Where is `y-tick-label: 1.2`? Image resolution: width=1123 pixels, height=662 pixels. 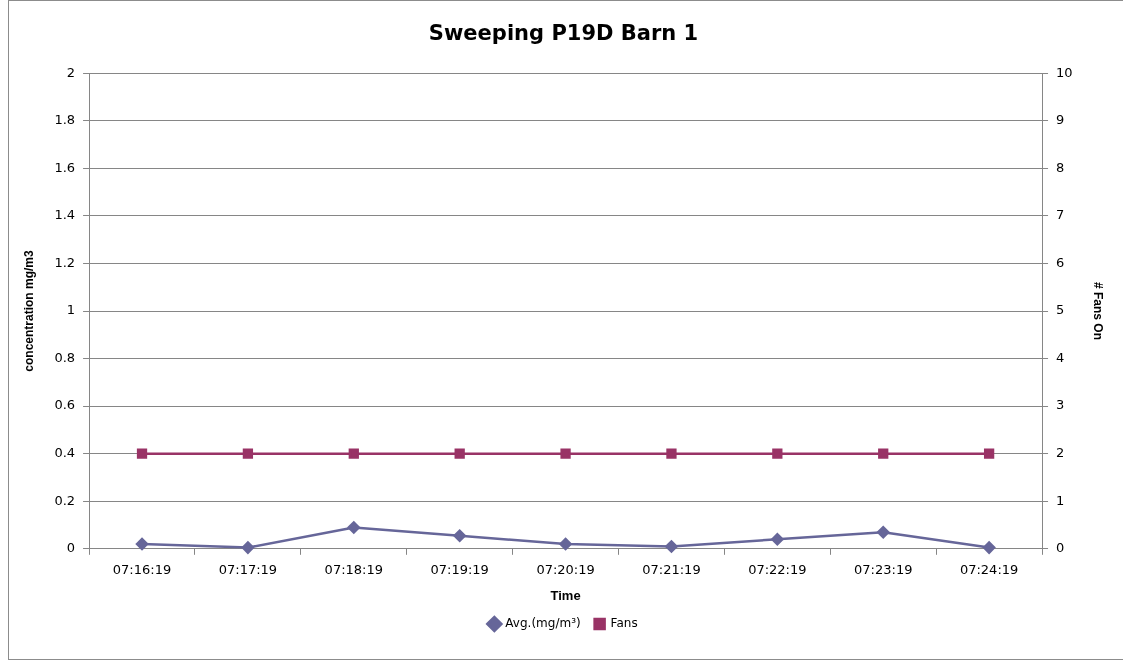
y-tick-label: 1.2 is located at coordinates (65, 262).